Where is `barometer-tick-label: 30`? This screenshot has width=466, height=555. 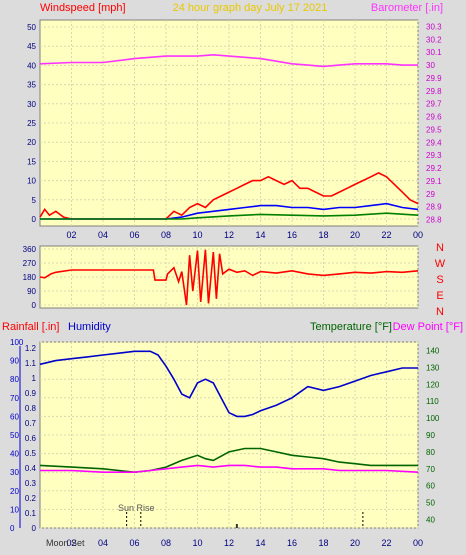 barometer-tick-label: 30 is located at coordinates (430, 65).